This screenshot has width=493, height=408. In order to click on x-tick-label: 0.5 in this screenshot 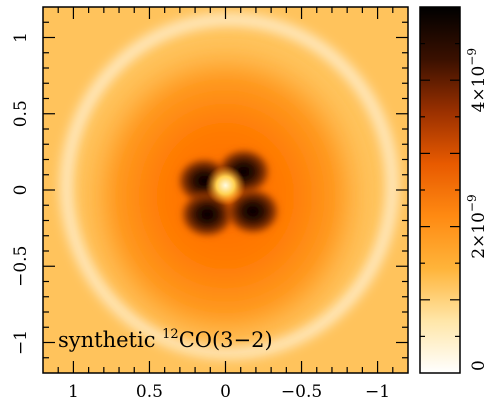, I will do `click(149, 392)`.